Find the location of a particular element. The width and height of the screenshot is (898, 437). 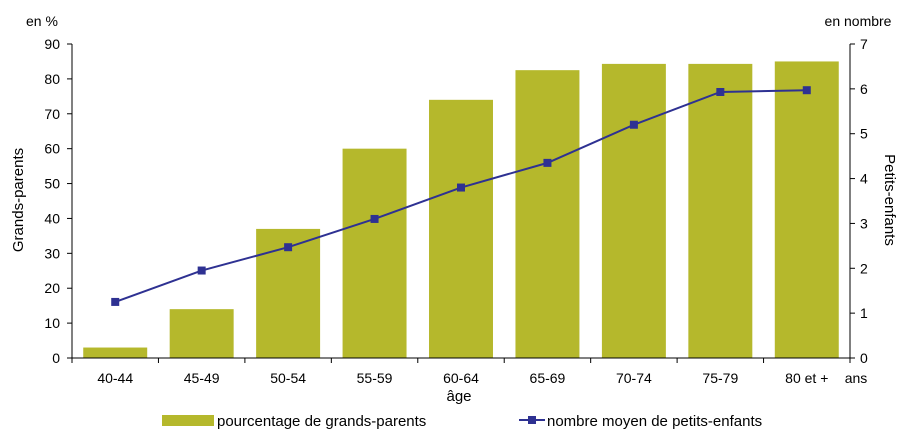

legend-bar-swatch is located at coordinates (188, 420).